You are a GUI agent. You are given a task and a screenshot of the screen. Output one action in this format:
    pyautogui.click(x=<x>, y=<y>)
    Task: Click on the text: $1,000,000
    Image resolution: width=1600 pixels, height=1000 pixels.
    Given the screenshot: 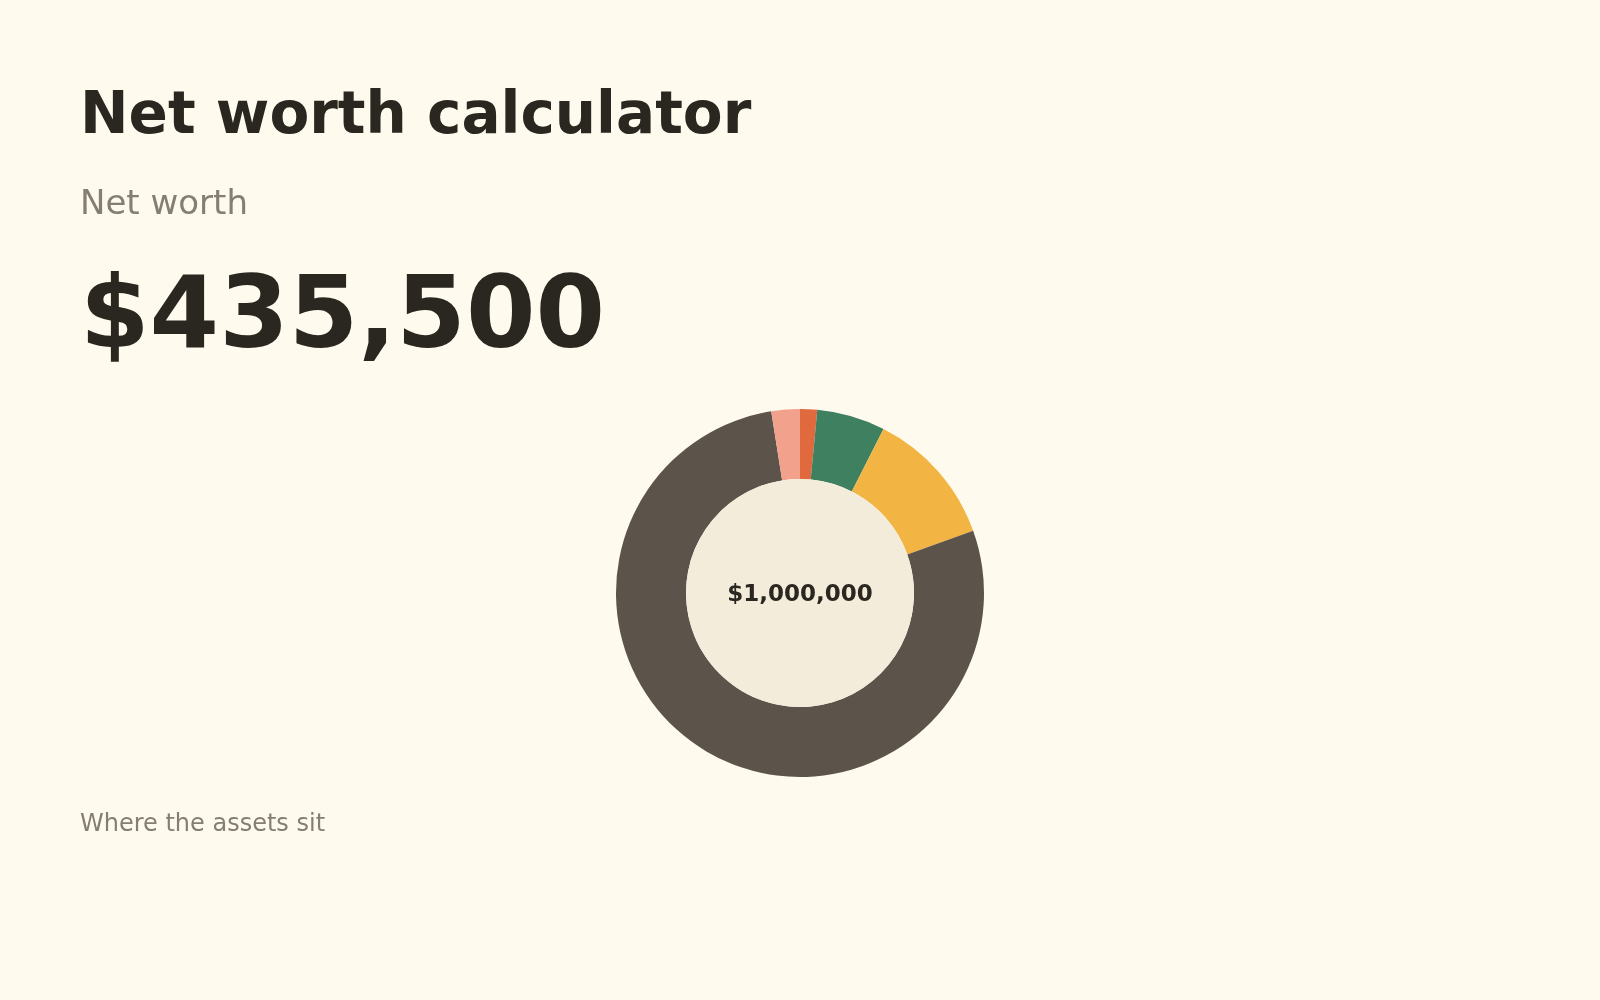 What is the action you would take?
    pyautogui.click(x=800, y=593)
    